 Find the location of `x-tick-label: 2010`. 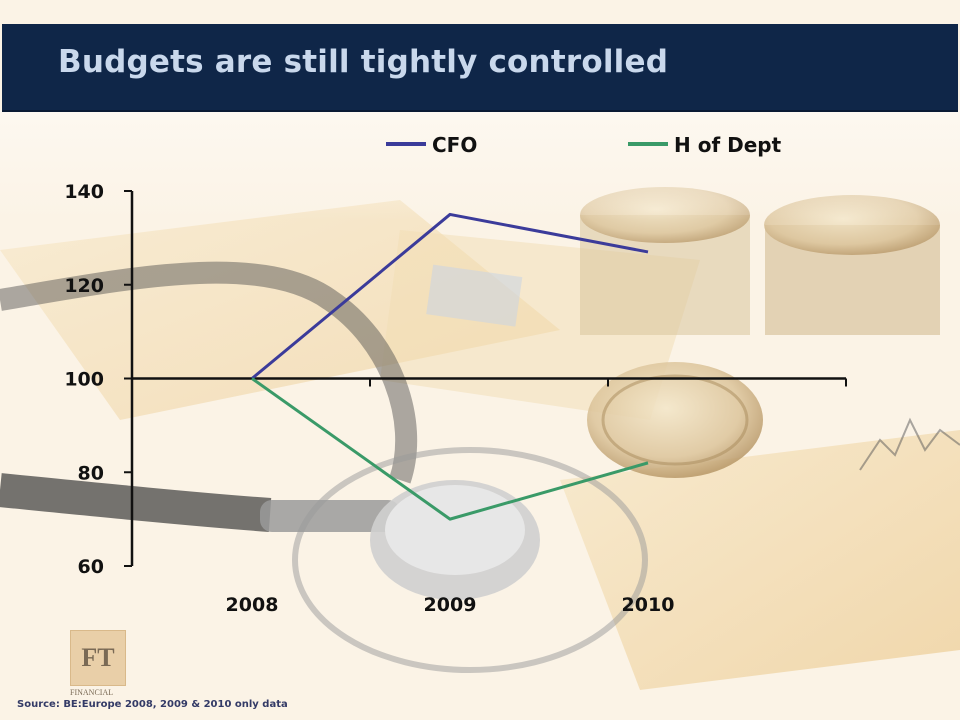

x-tick-label: 2010 is located at coordinates (648, 605).